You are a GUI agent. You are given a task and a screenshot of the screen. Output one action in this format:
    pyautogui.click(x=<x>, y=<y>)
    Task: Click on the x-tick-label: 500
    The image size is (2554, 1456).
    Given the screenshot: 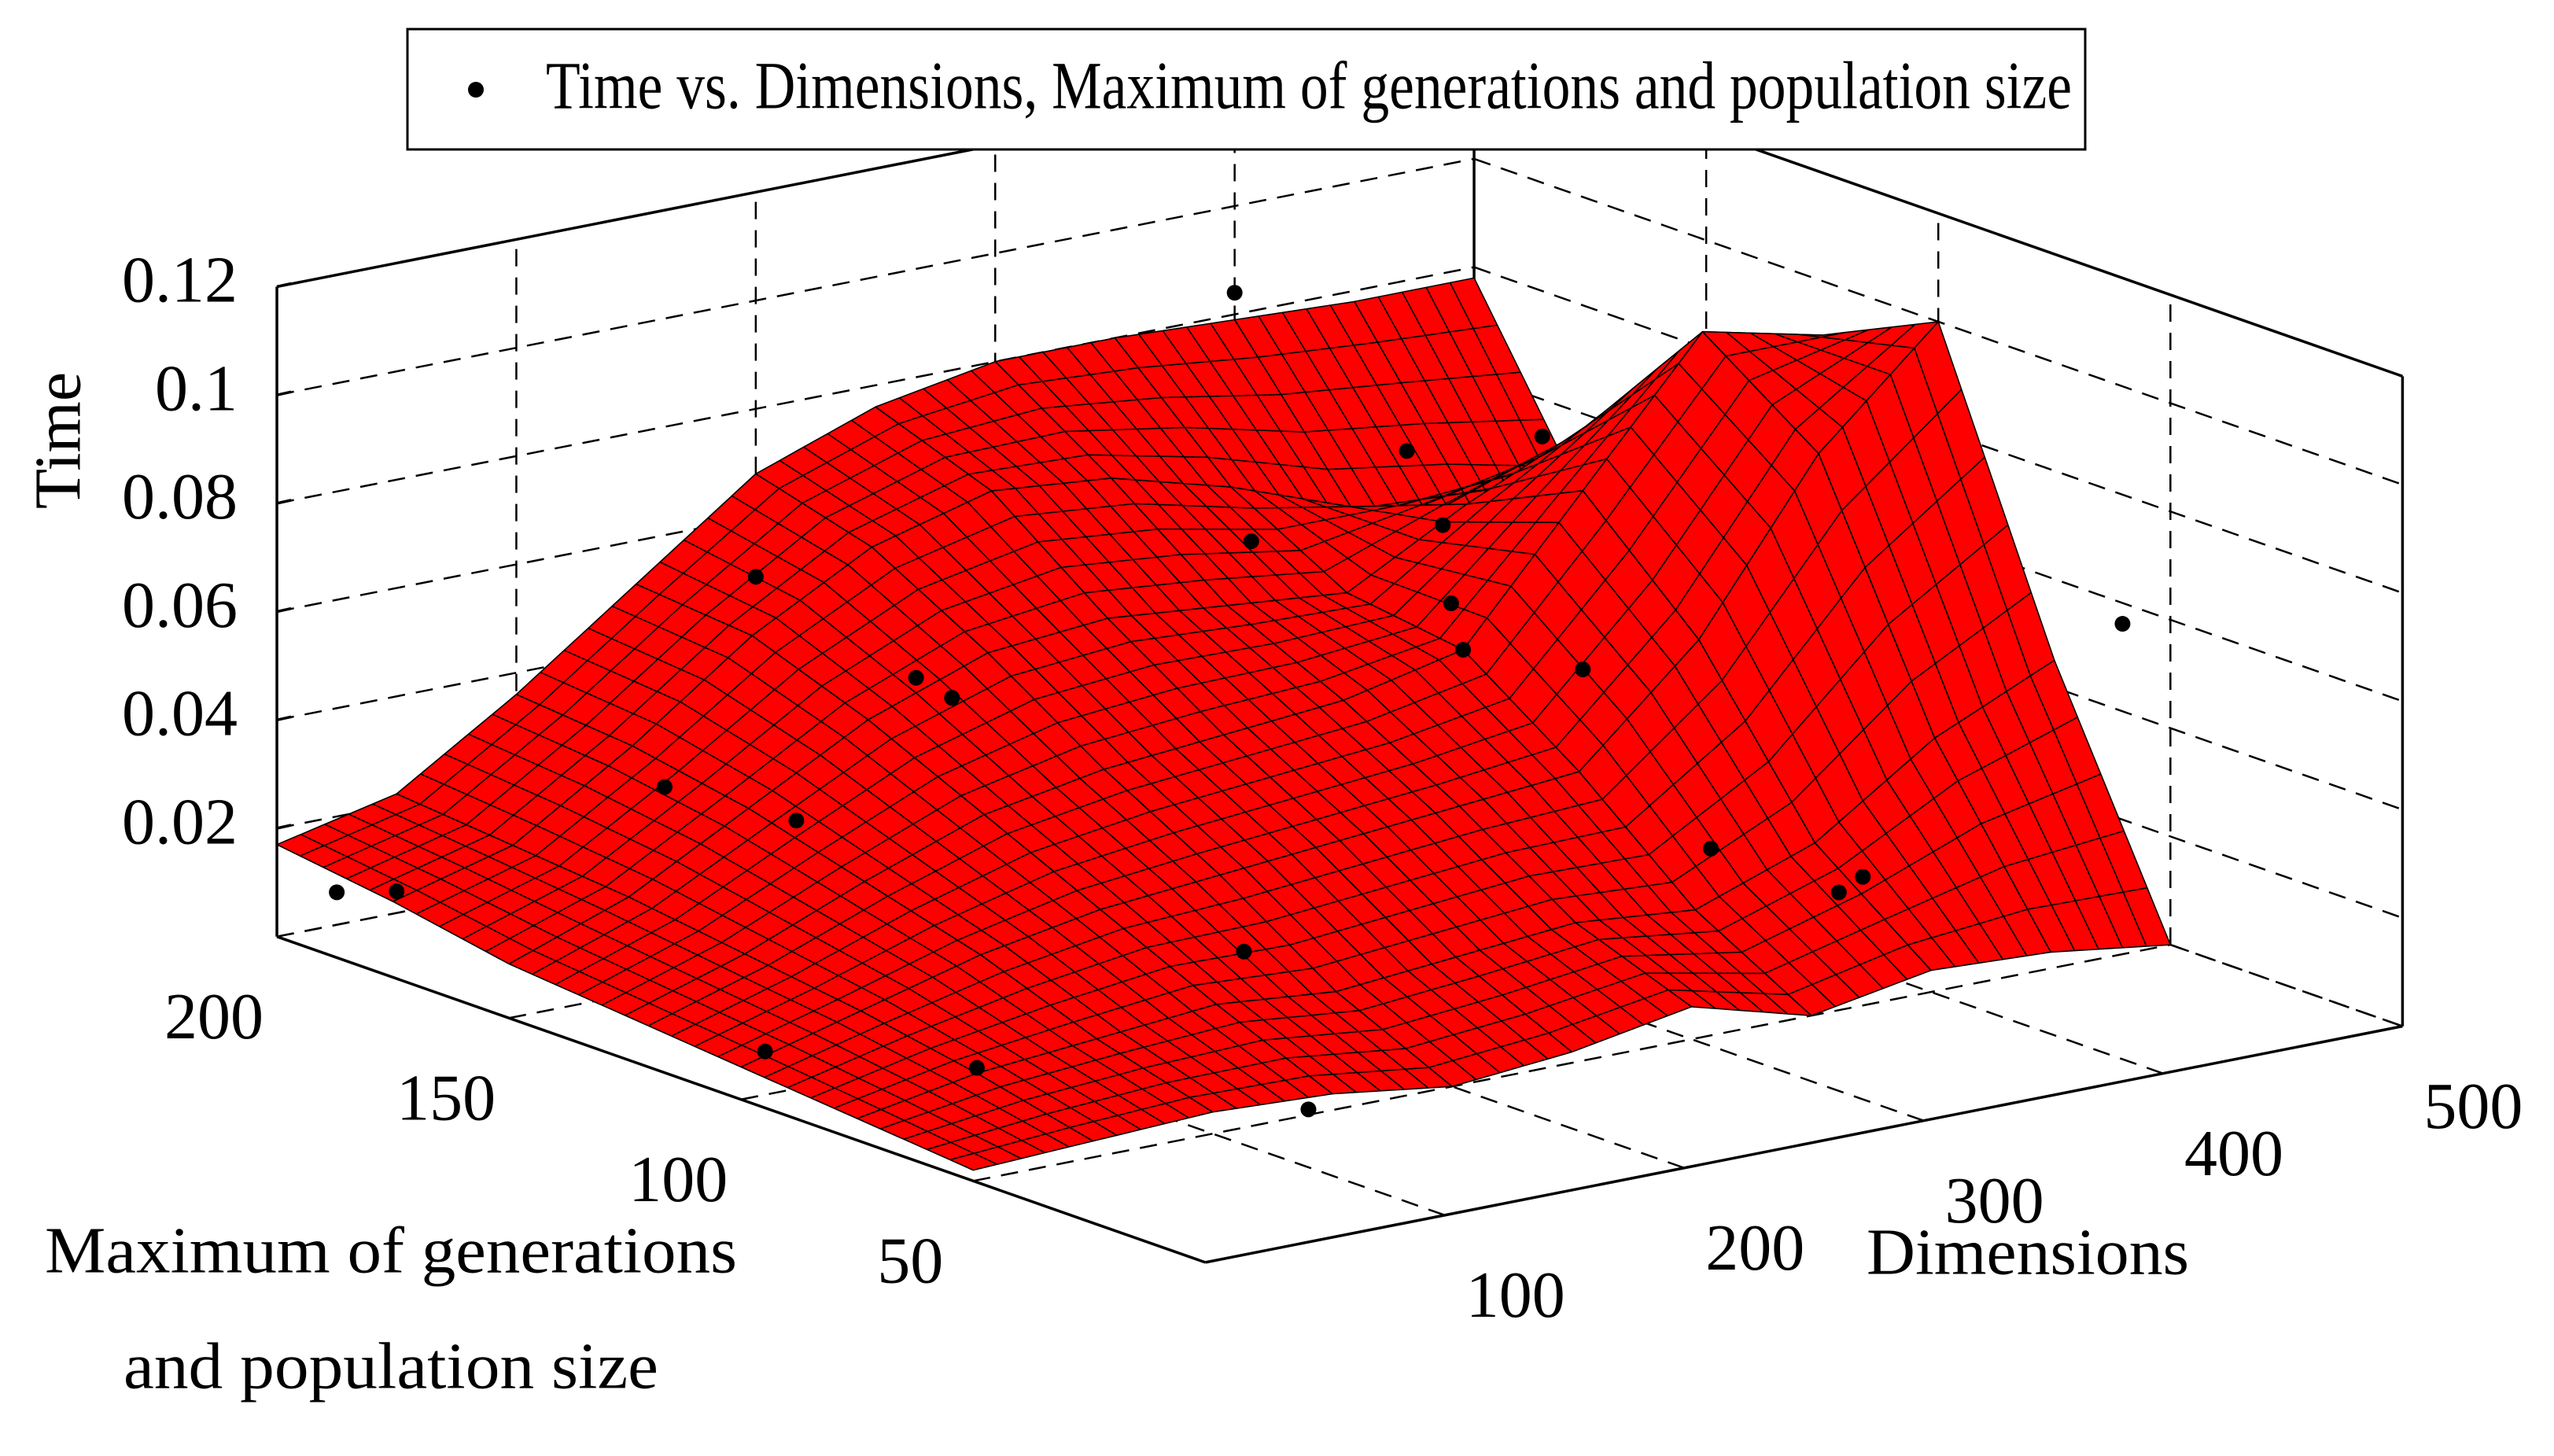 What is the action you would take?
    pyautogui.click(x=2473, y=1106)
    